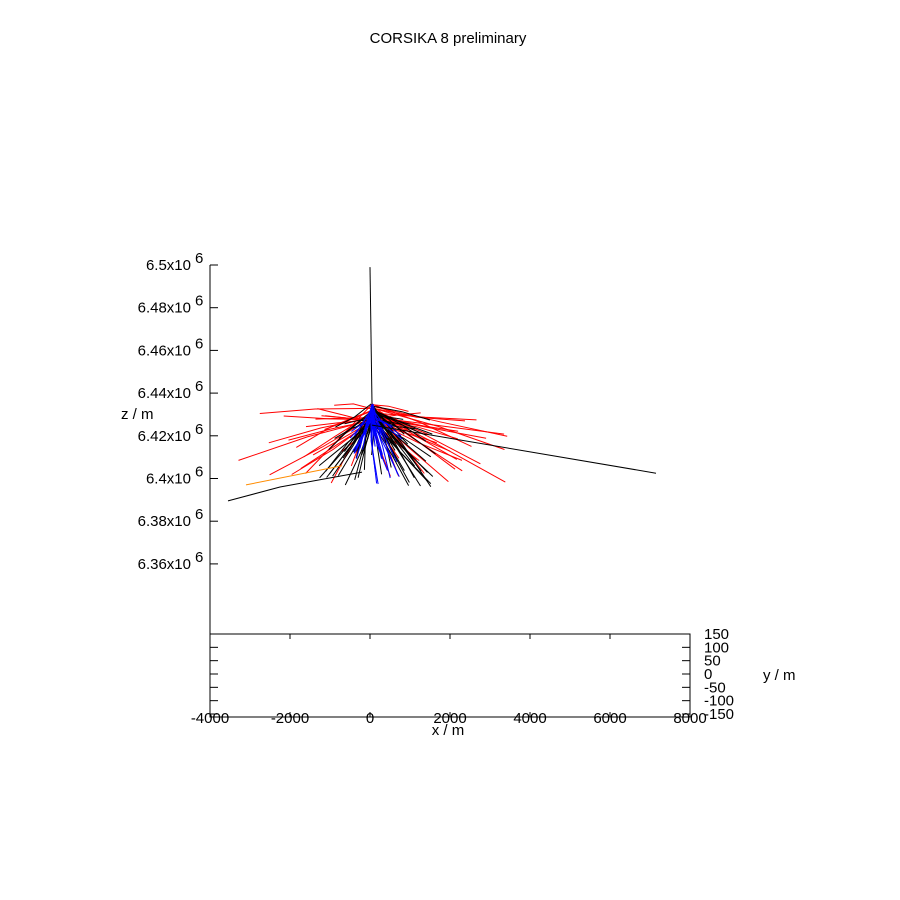 This screenshot has height=900, width=900. I want to click on z-tick-label: 6.48x10, so click(164, 308).